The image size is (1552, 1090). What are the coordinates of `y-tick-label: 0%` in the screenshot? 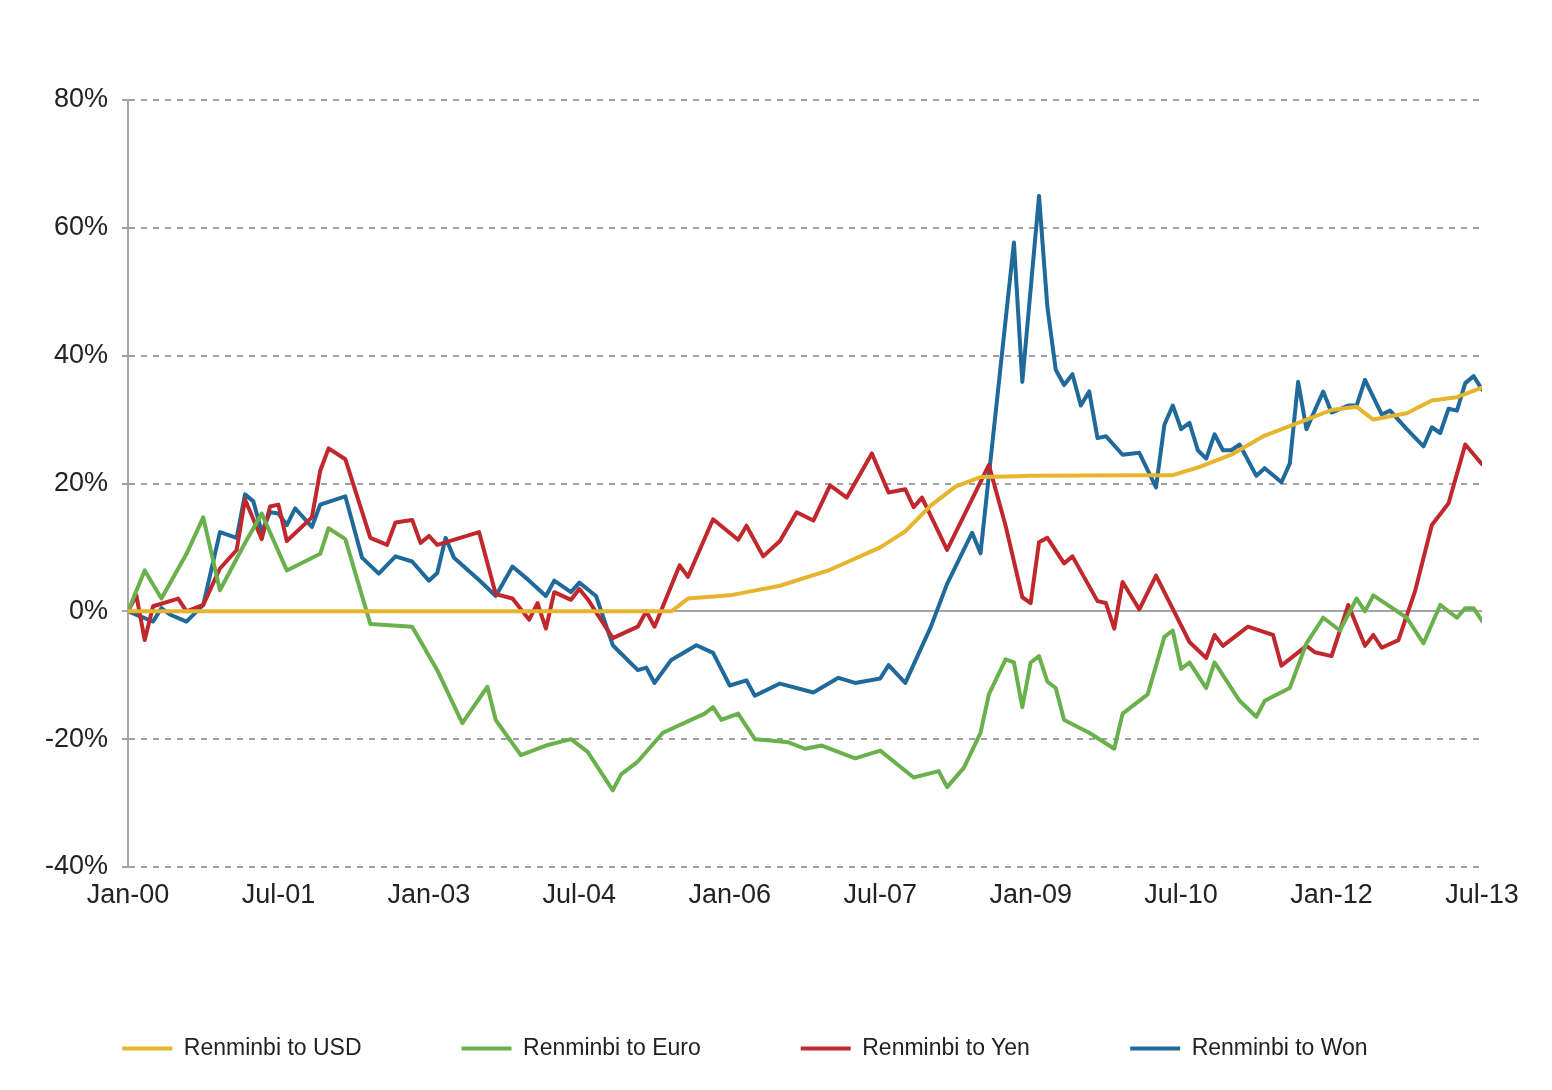 It's located at (88, 609).